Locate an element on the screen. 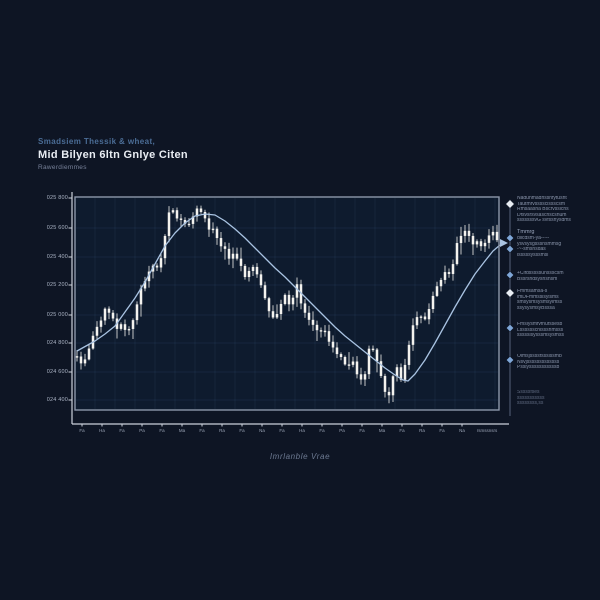  y-tick-label: 025 800 is located at coordinates (57, 198).